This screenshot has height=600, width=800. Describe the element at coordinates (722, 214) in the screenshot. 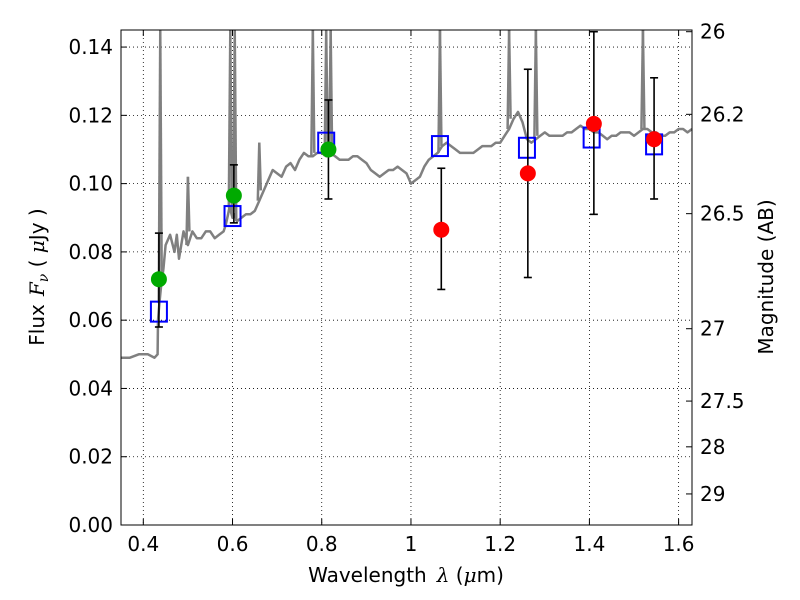

I see `right-tick-label: 26.5` at that location.